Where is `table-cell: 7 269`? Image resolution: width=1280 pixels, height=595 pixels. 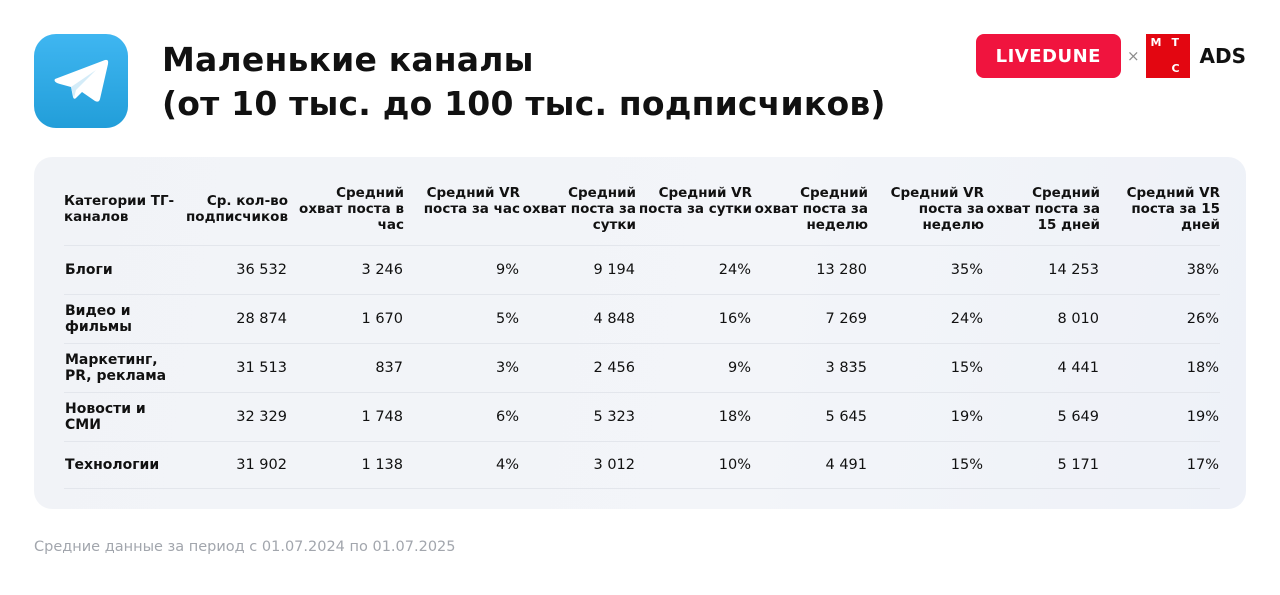 table-cell: 7 269 is located at coordinates (810, 319).